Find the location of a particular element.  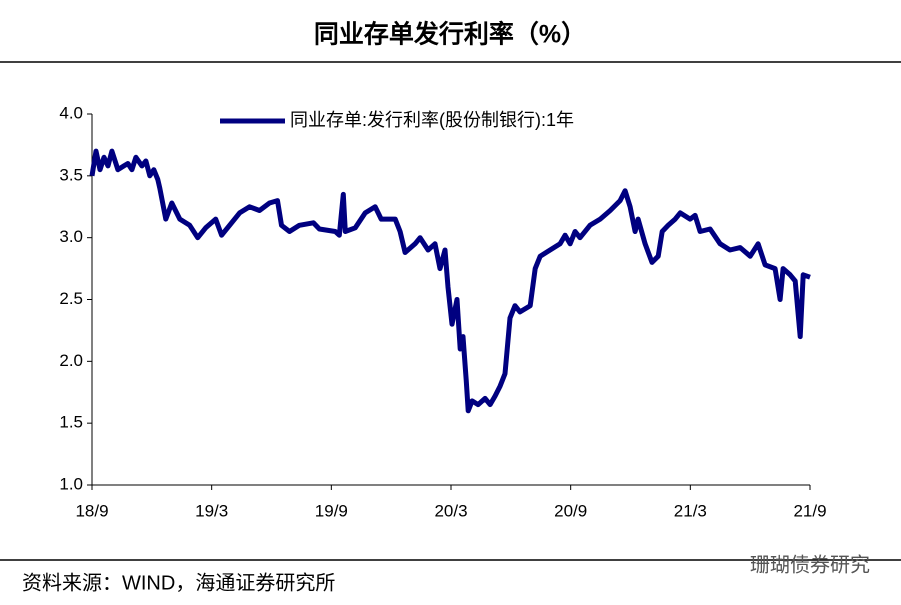

y-tick-label: 3.0 is located at coordinates (71, 236).